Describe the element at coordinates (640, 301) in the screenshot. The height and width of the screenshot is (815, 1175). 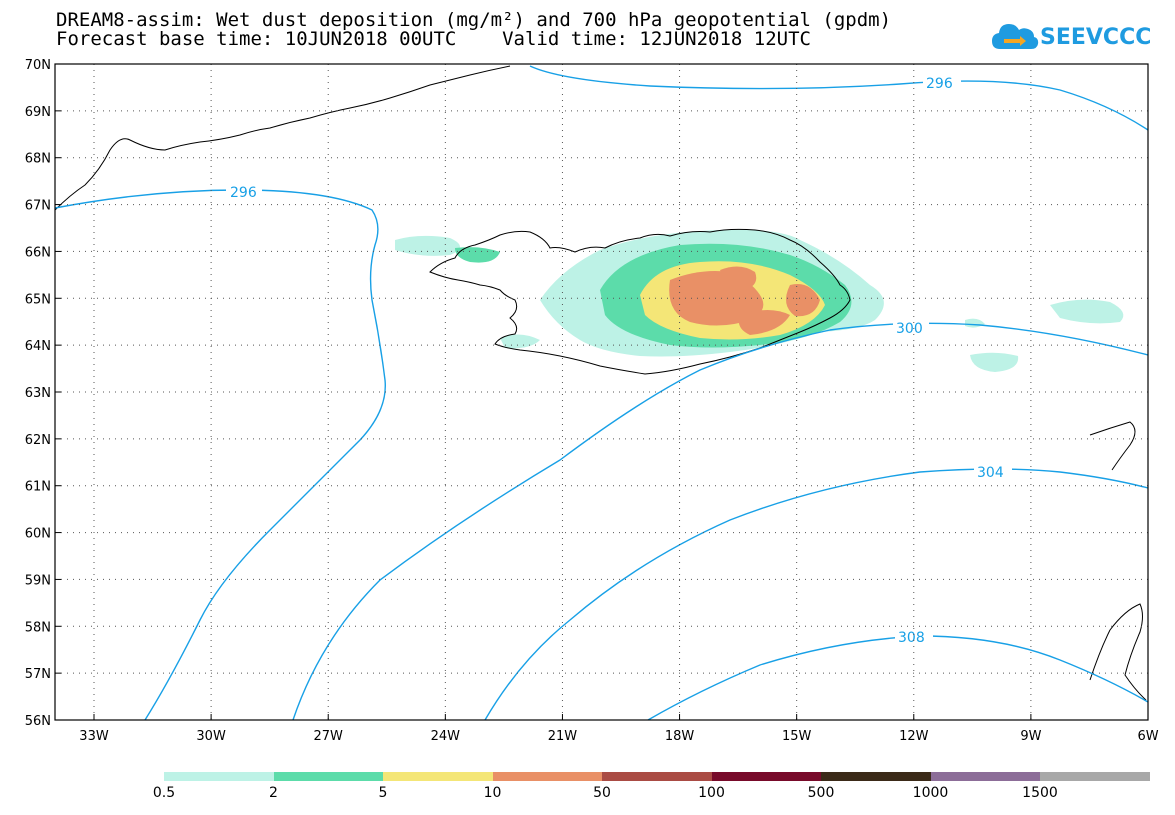
I see `iceland-coastline` at that location.